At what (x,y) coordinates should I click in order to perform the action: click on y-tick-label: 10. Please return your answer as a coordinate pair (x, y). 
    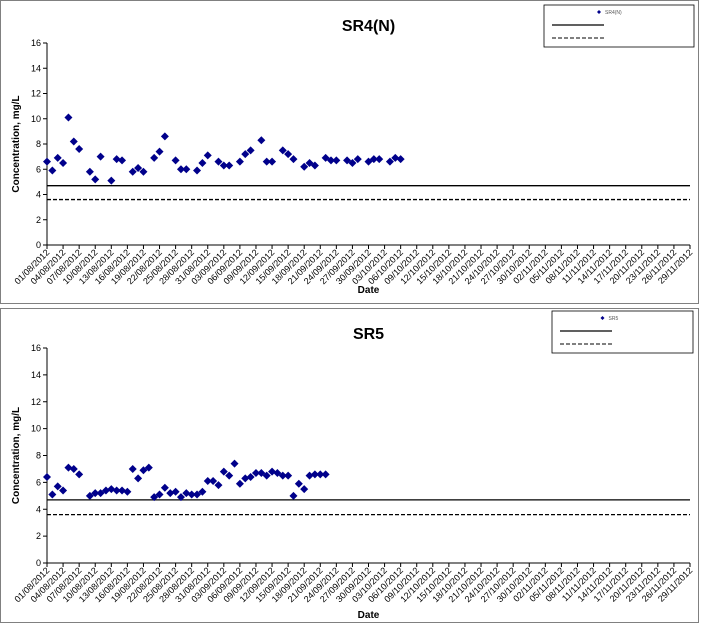
    Looking at the image, I should click on (36, 119).